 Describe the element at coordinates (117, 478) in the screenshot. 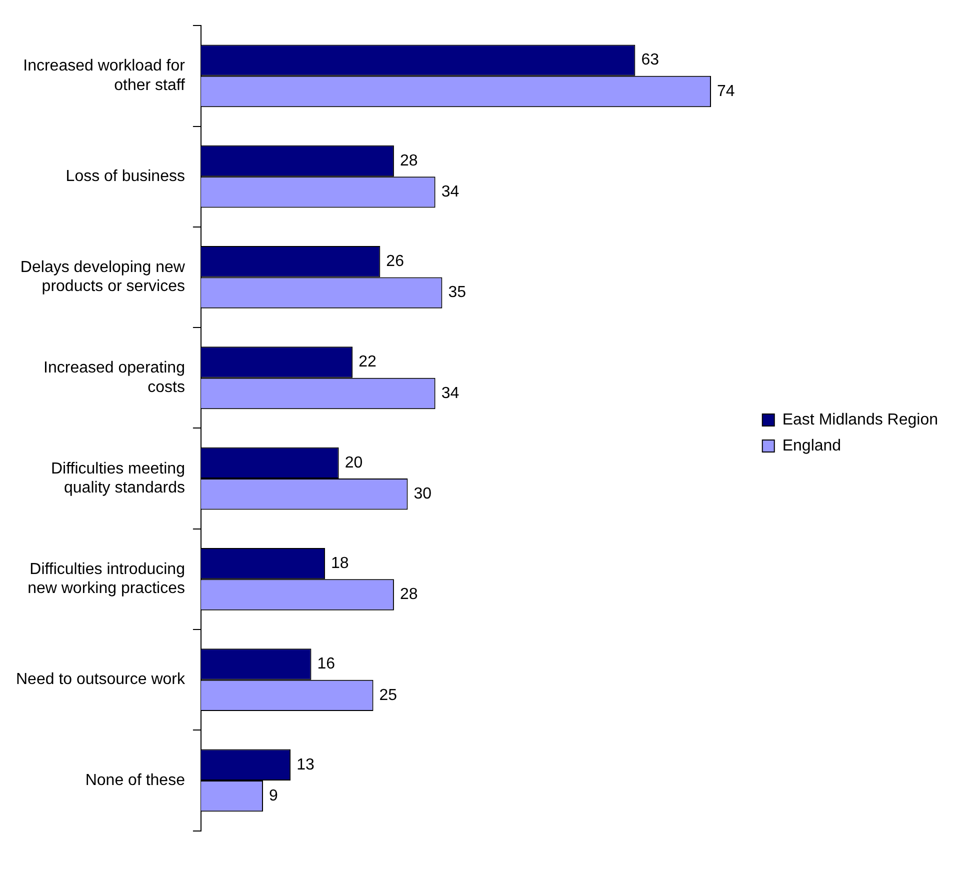

I see `y-tick-label: Difficulties meeting quality standards` at that location.